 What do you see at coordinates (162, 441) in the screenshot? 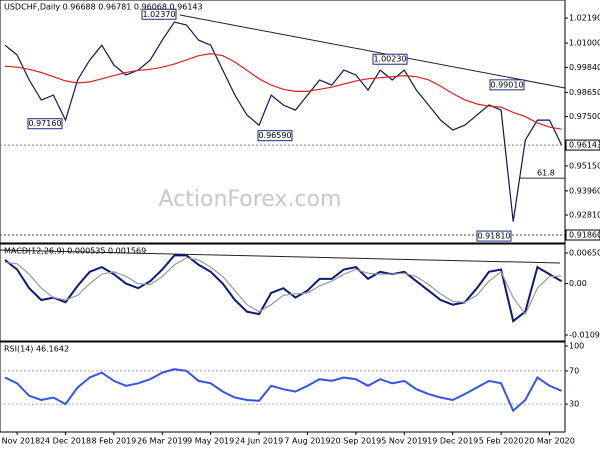
I see `x-tick-label: 26 Mar 2019` at bounding box center [162, 441].